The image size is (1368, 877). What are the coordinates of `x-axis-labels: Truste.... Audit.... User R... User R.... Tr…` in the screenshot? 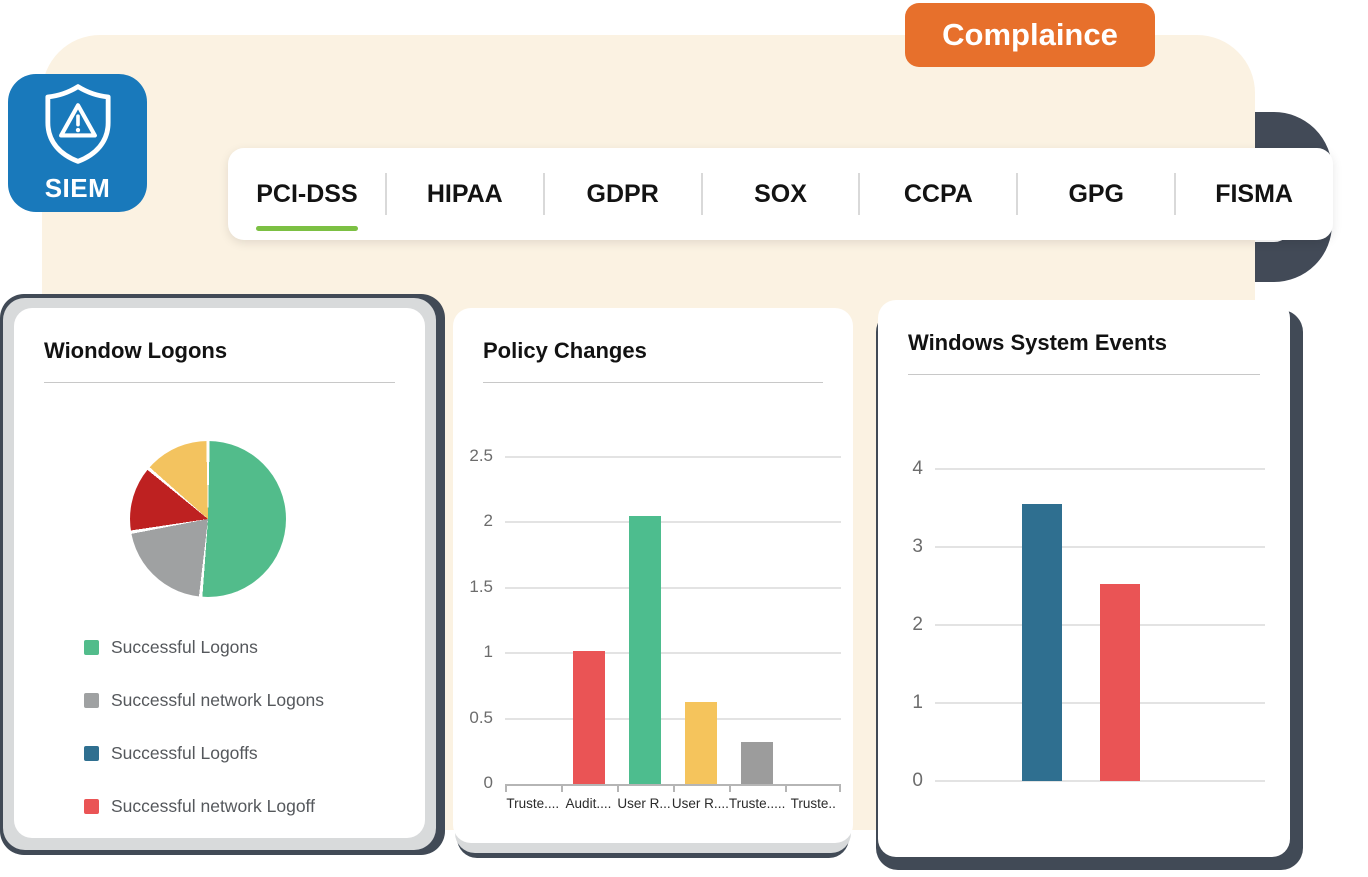 It's located at (673, 803).